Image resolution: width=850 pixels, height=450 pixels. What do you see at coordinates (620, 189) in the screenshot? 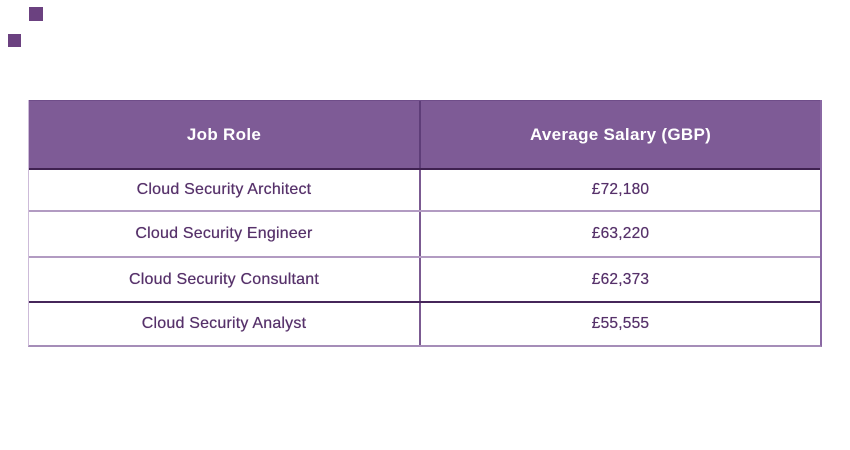
I see `cell-salary: £72,180` at bounding box center [620, 189].